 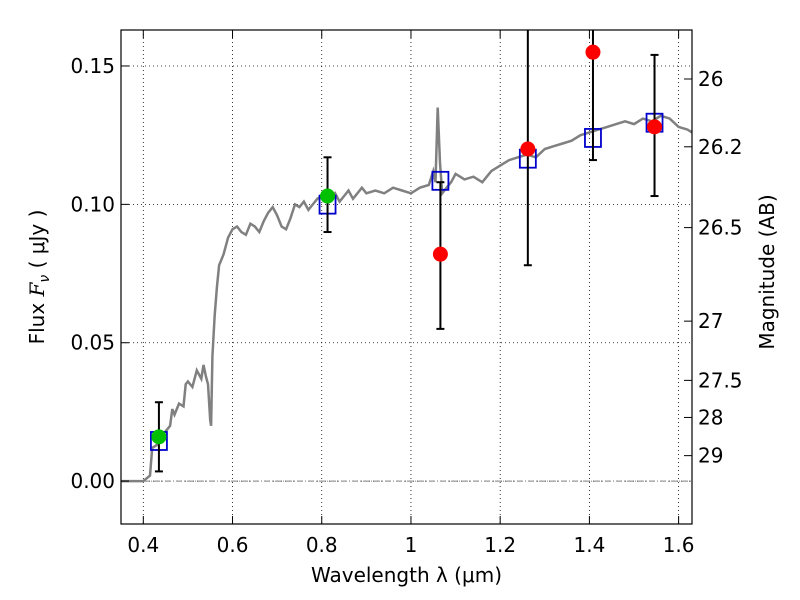 What do you see at coordinates (767, 271) in the screenshot?
I see `y2-axis-label: Magnitude (AB)` at bounding box center [767, 271].